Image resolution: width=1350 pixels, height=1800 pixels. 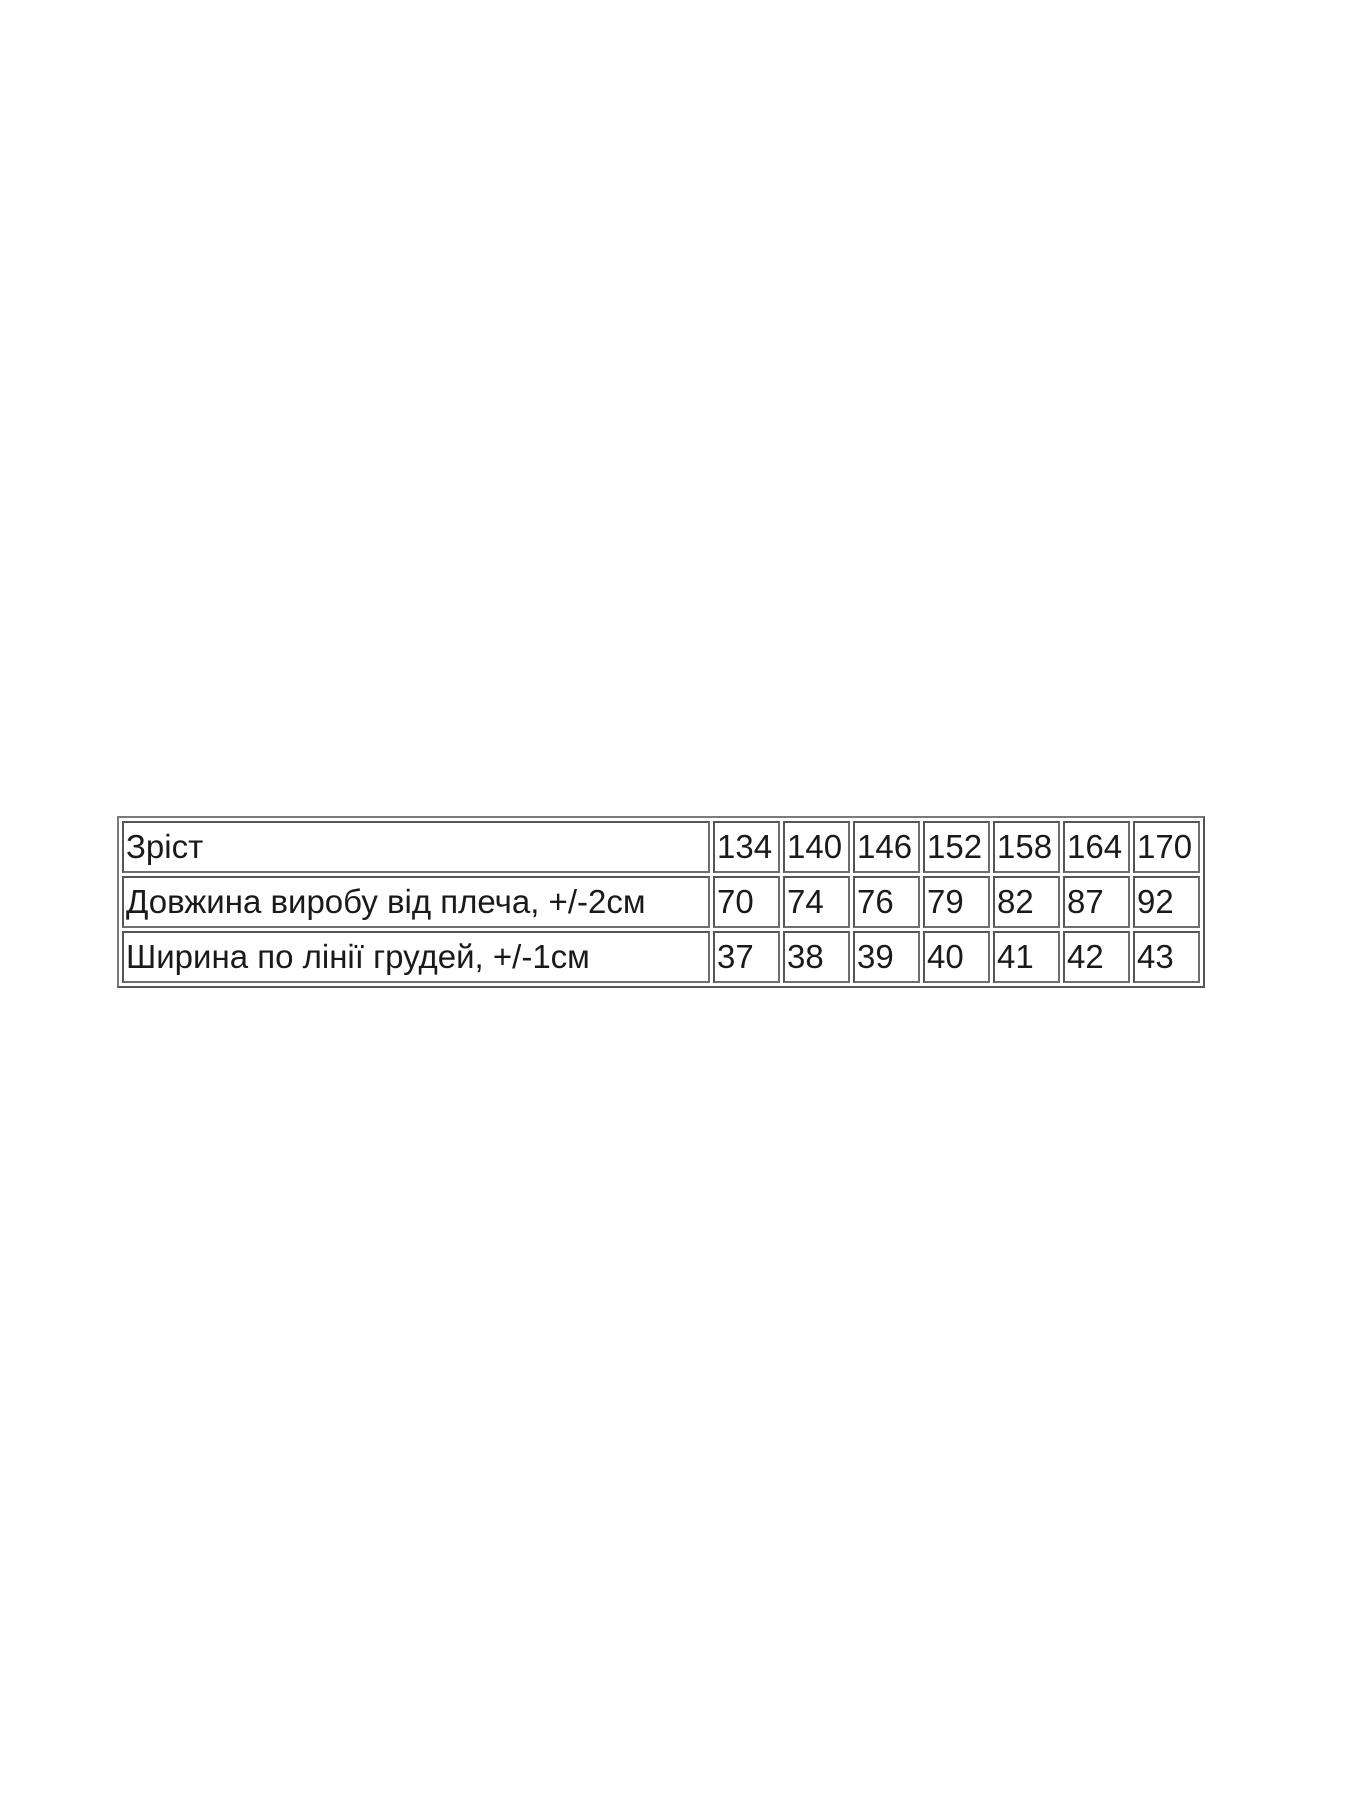 I want to click on row-label: Ширина по лінії грудей, +/-1см, so click(x=416, y=957).